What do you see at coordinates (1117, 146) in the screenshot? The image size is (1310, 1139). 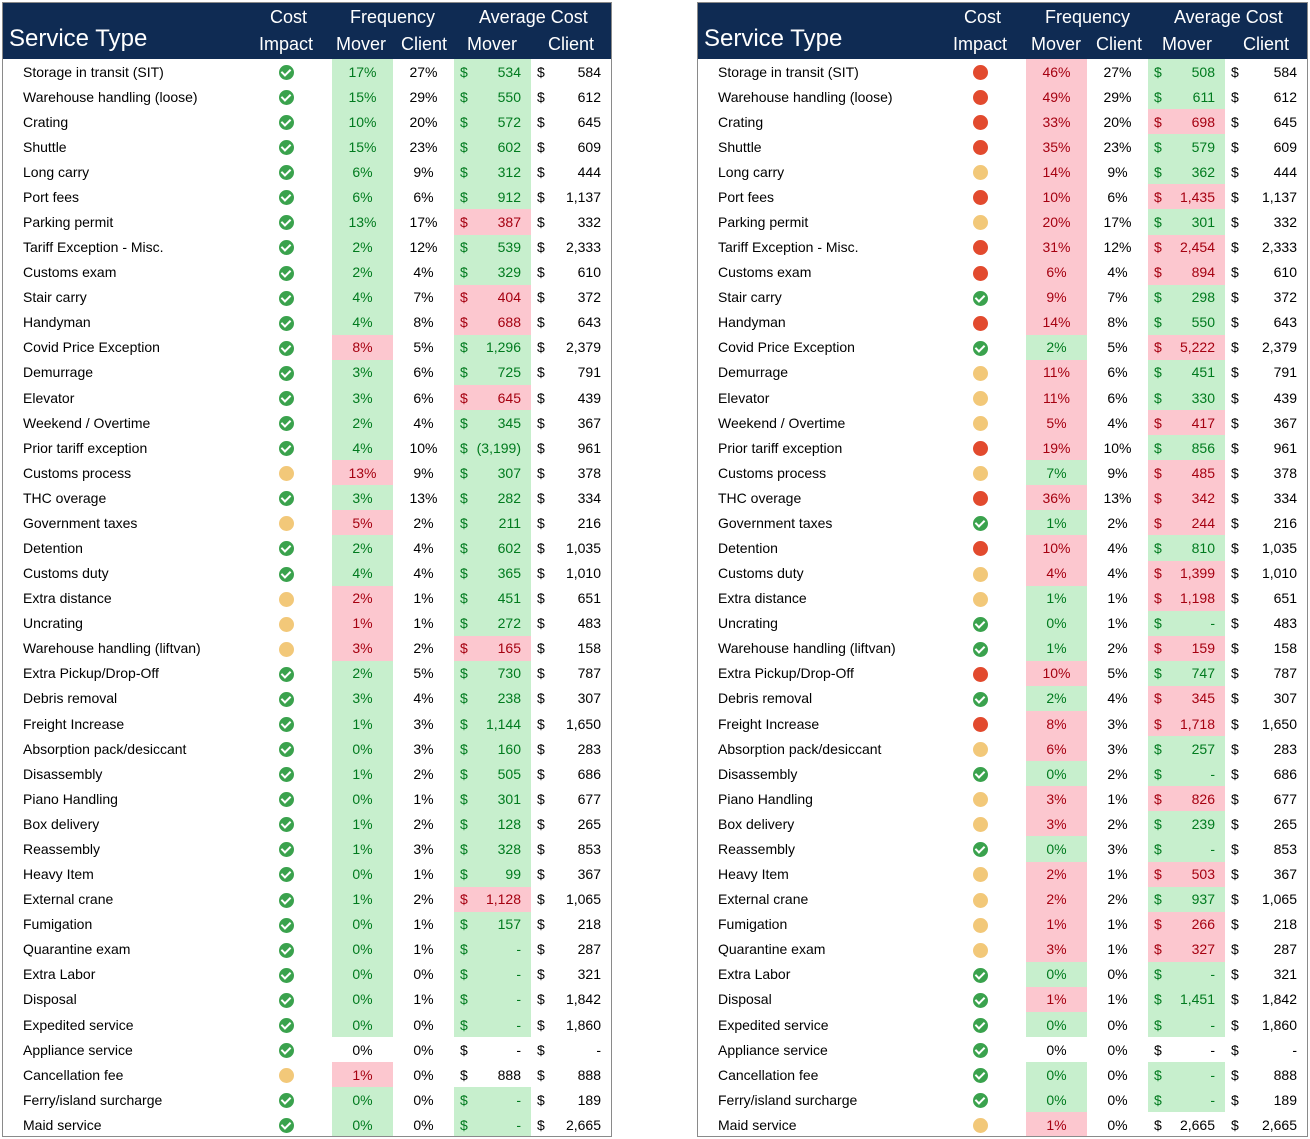 I see `frequency-client-cell: 23%` at bounding box center [1117, 146].